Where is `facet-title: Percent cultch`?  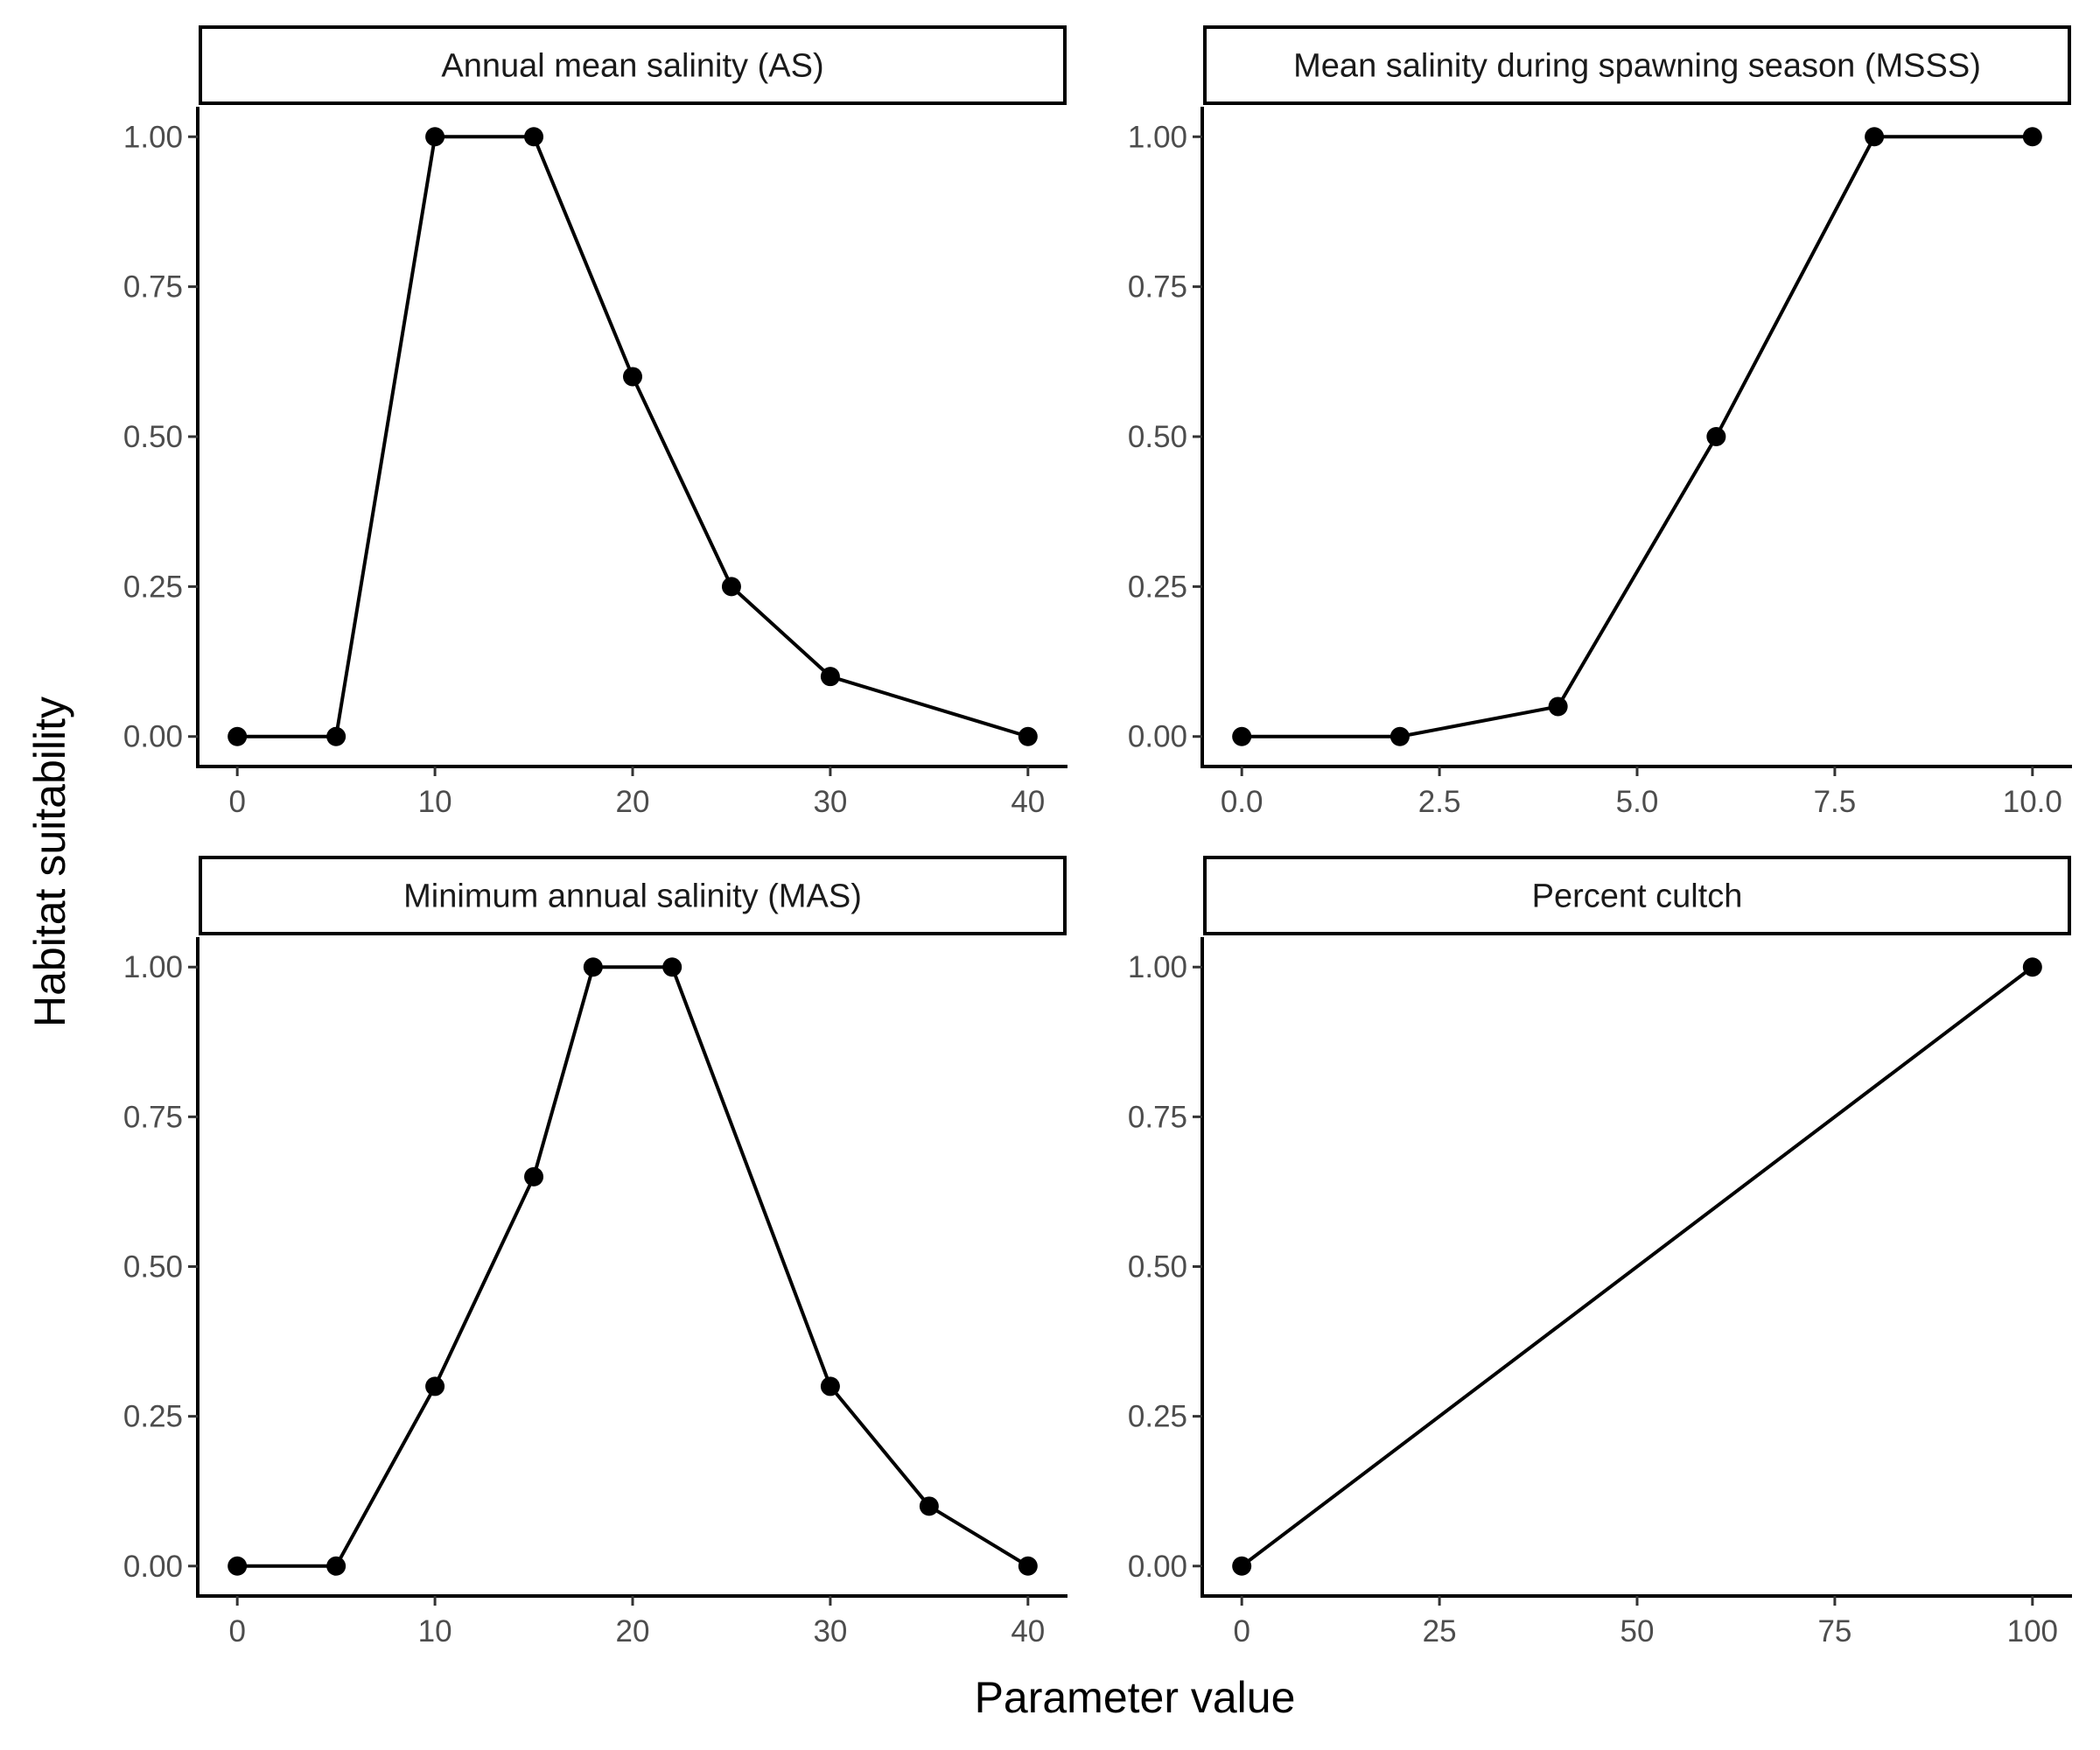 facet-title: Percent cultch is located at coordinates (1637, 896).